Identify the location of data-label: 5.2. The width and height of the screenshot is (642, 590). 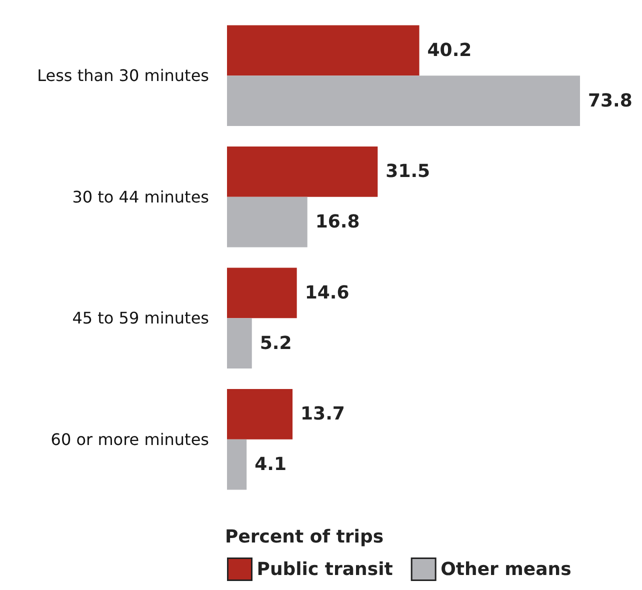
(276, 343).